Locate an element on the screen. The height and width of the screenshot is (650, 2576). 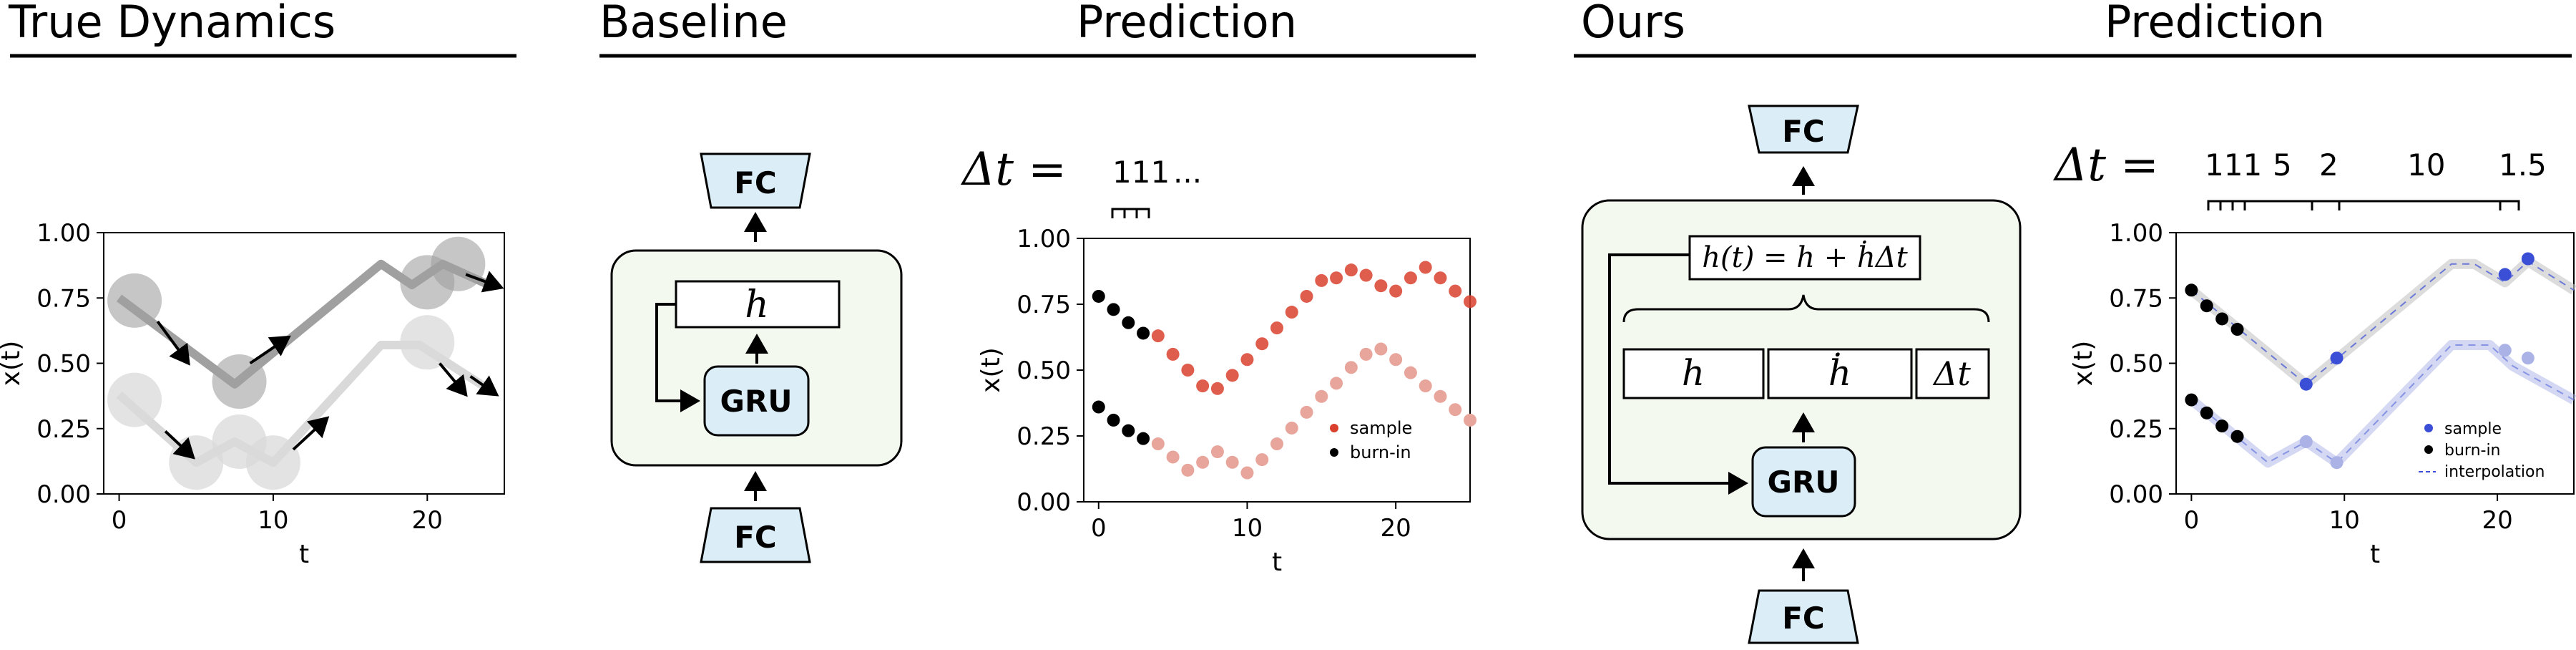
y-tick-label: 0.25 is located at coordinates (63, 429).